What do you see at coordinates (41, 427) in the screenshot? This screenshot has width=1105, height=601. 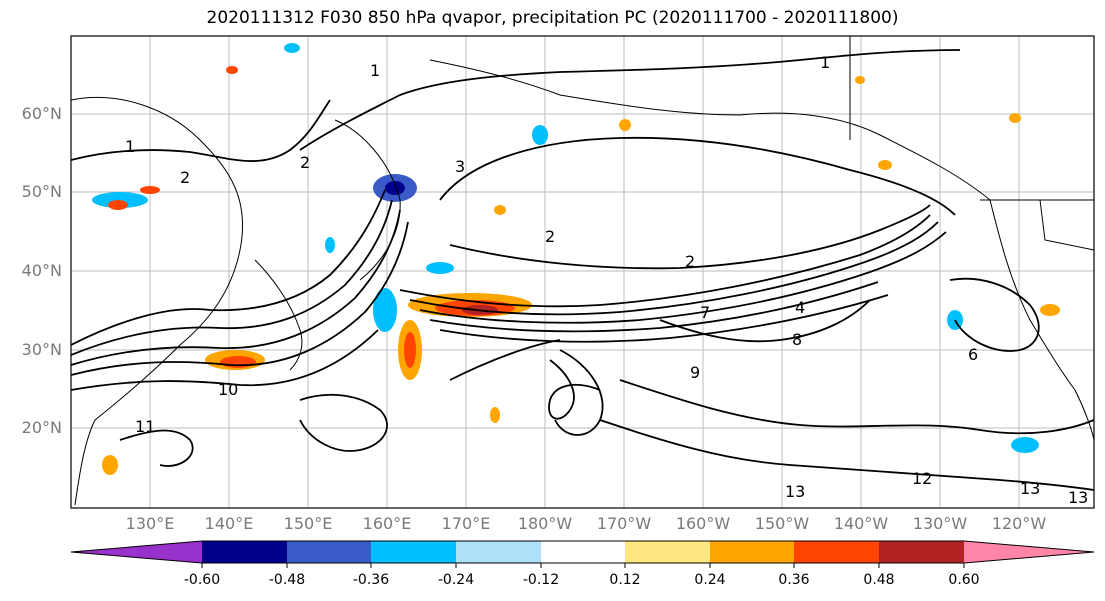 I see `lat-label: 20°N` at bounding box center [41, 427].